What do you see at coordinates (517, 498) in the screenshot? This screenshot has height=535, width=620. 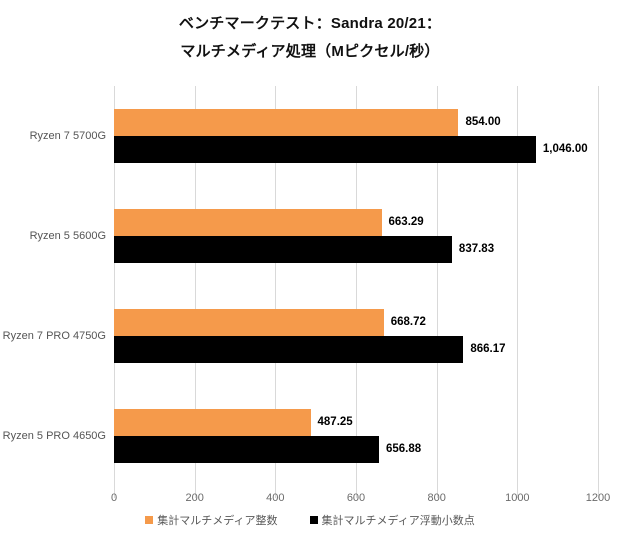 I see `x-tick-label: 1000` at bounding box center [517, 498].